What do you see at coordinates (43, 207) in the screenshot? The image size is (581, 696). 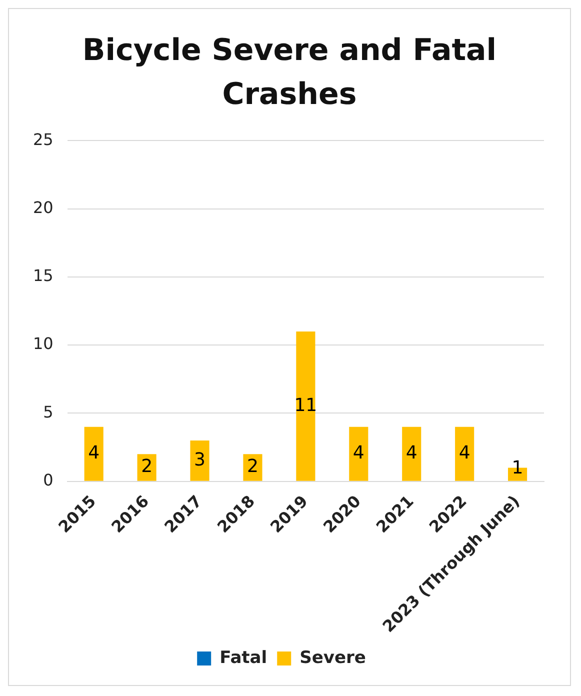 I see `y-tick-label: 20` at bounding box center [43, 207].